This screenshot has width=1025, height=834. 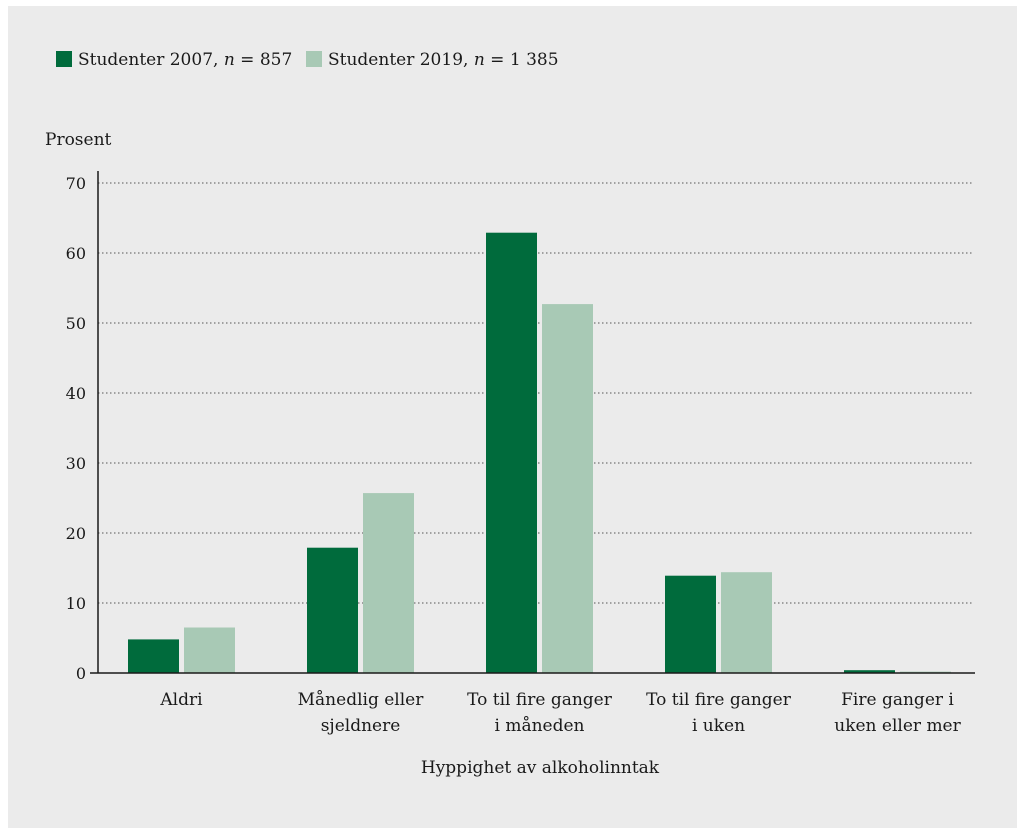 I want to click on x-category-label: i måneden, so click(x=540, y=726).